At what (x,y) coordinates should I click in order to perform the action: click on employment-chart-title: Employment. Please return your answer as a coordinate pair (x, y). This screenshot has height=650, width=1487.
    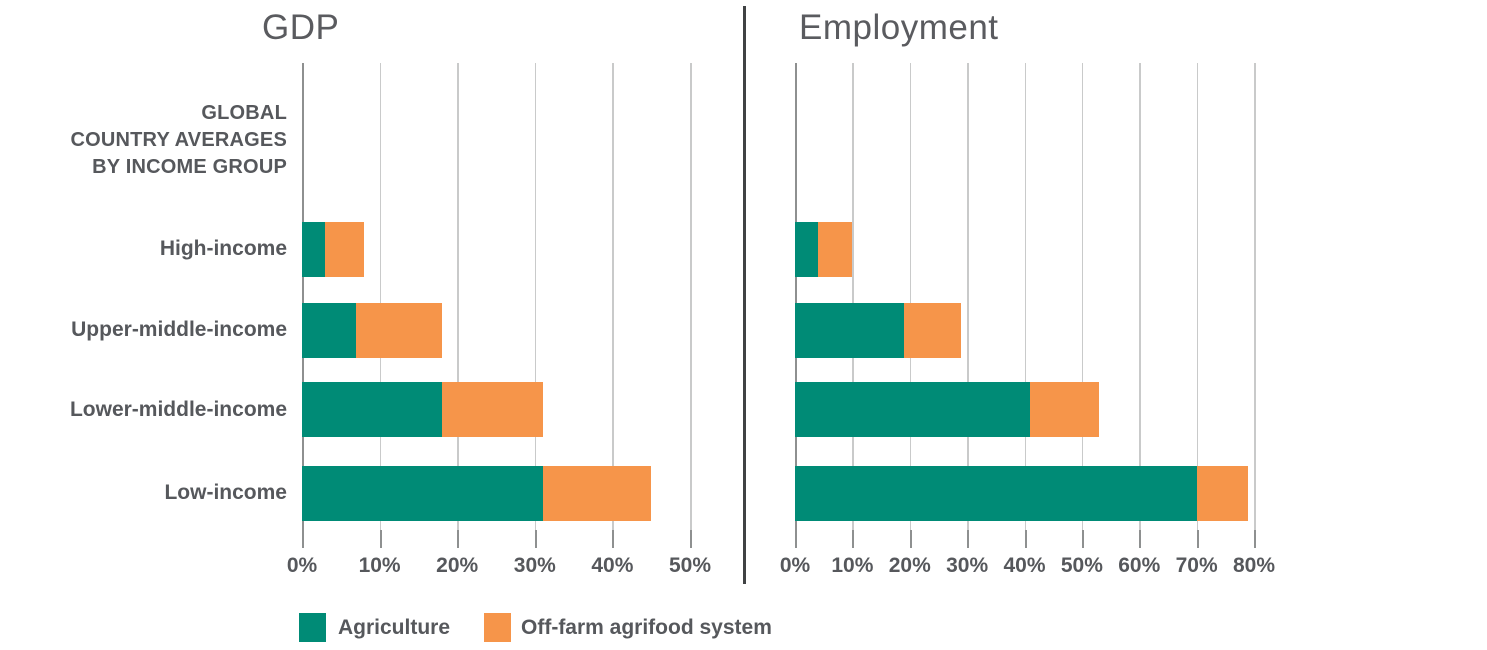
    Looking at the image, I should click on (899, 27).